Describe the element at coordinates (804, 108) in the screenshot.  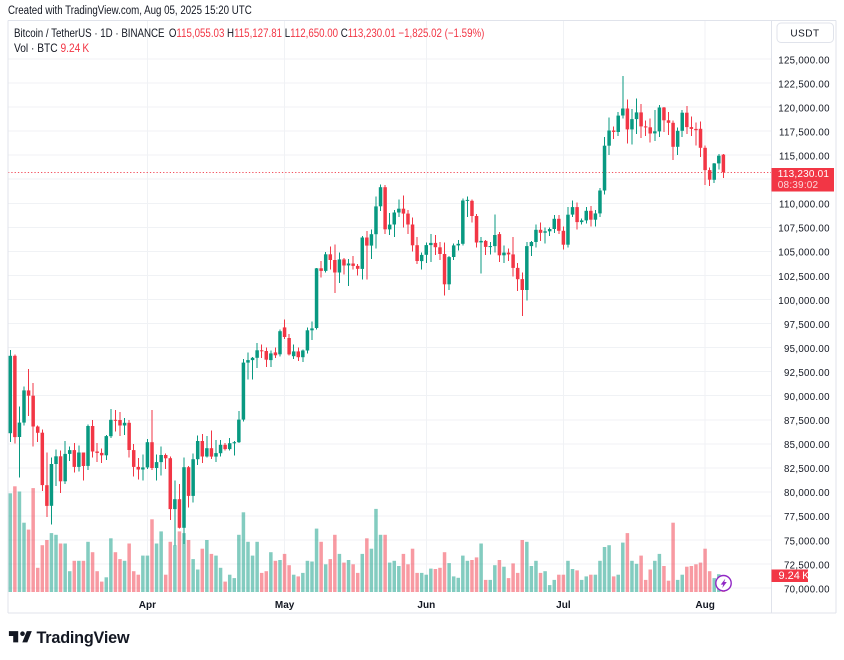
I see `svg-text: 120,000.00` at that location.